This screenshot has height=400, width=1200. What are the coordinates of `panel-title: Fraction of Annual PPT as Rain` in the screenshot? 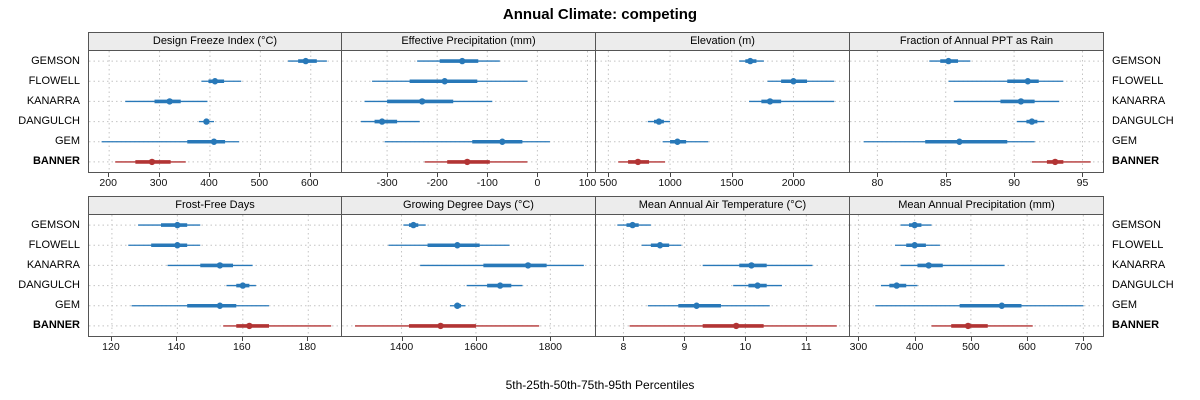 It's located at (976, 42).